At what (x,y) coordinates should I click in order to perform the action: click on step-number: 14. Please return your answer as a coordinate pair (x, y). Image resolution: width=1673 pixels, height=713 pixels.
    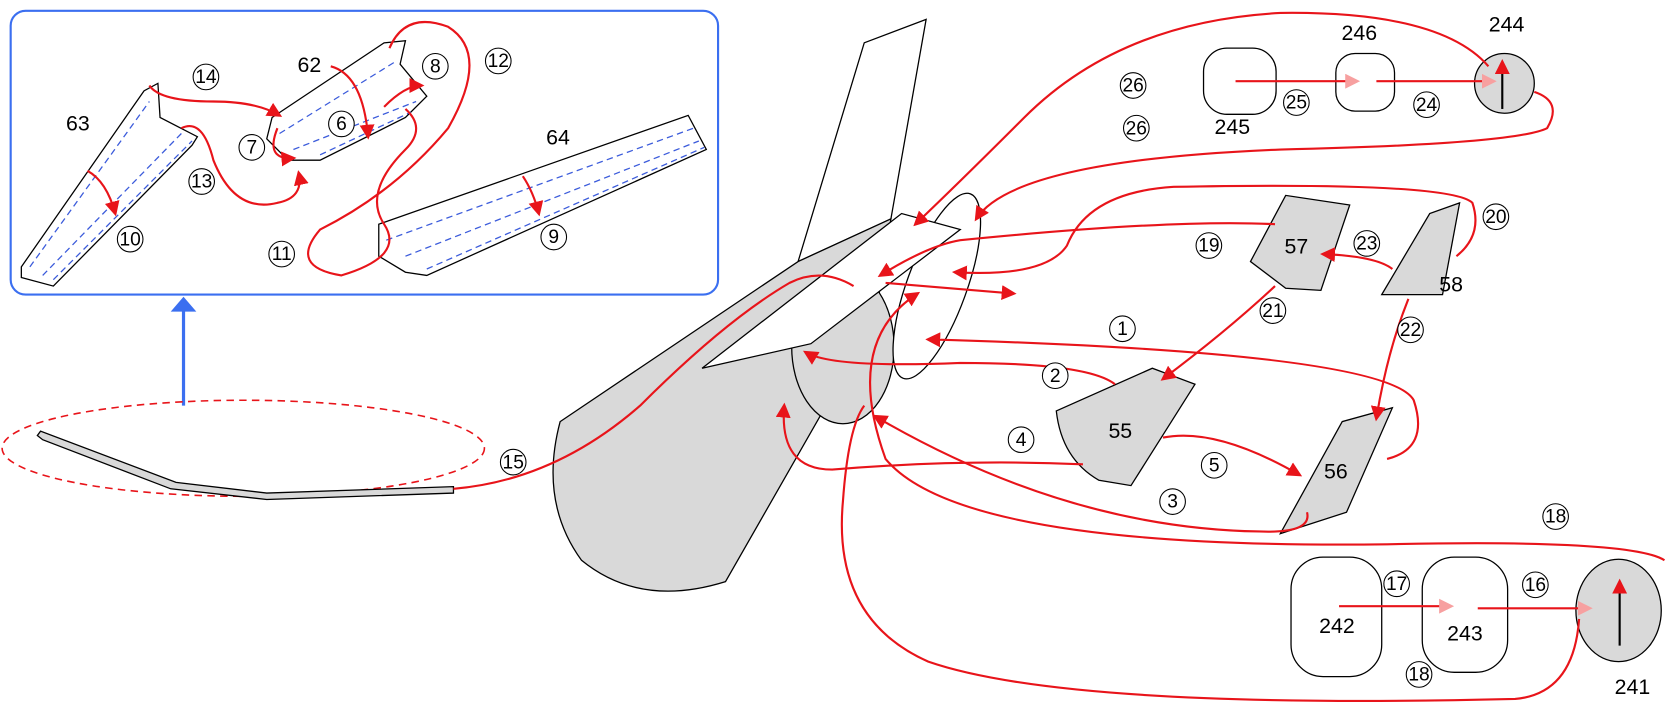
    Looking at the image, I should click on (206, 77).